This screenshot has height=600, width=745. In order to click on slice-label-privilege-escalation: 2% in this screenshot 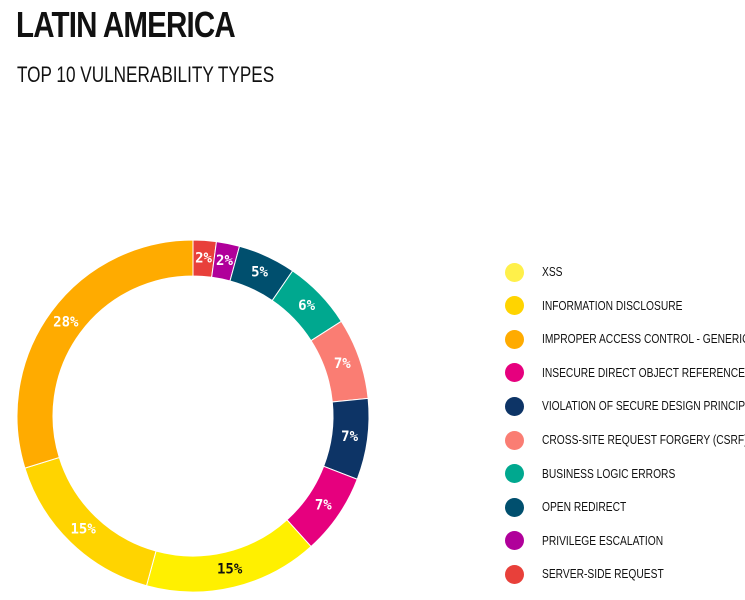, I will do `click(224, 261)`.